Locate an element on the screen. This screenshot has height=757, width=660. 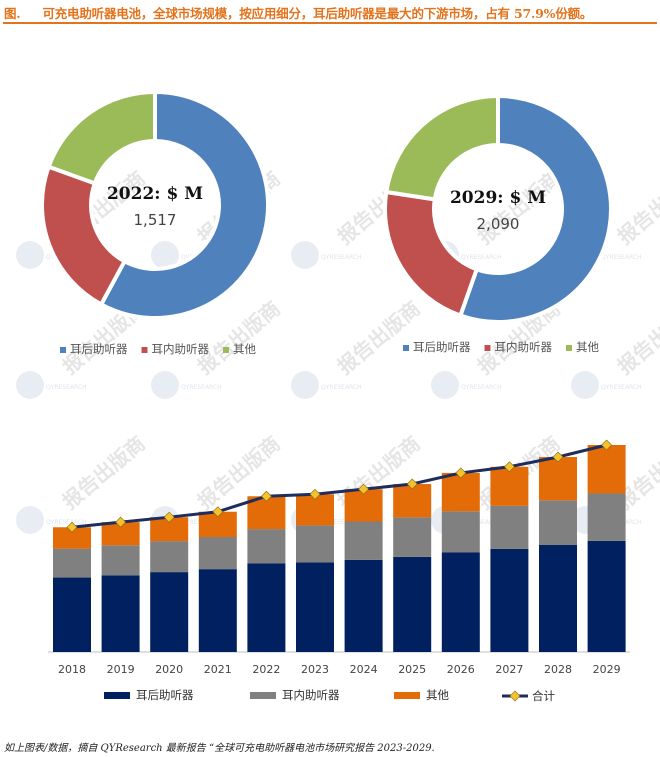
donut-center-title: 2029: $ M is located at coordinates (498, 198).